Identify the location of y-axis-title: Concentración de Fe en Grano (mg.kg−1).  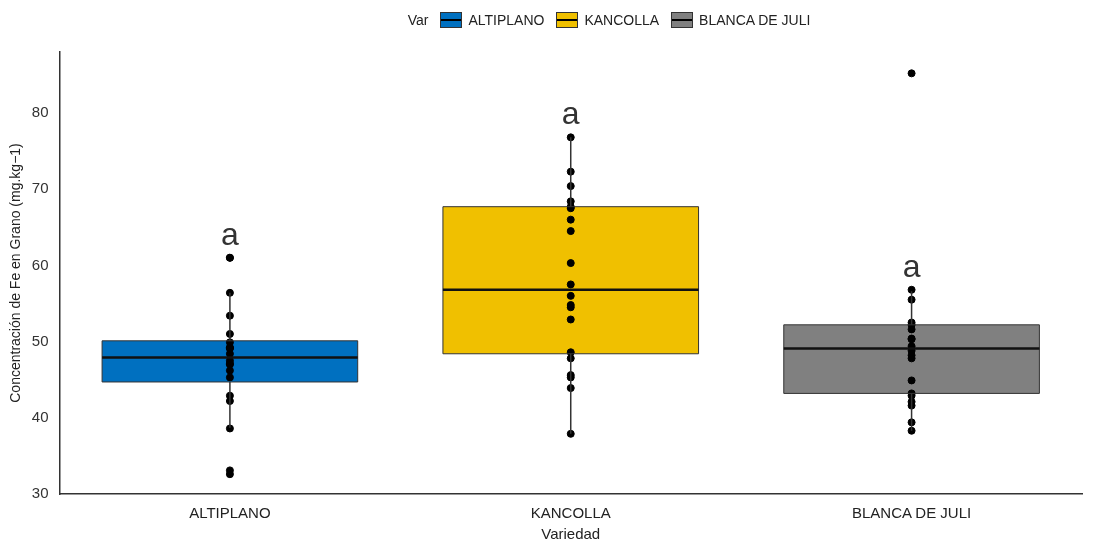
(15, 273).